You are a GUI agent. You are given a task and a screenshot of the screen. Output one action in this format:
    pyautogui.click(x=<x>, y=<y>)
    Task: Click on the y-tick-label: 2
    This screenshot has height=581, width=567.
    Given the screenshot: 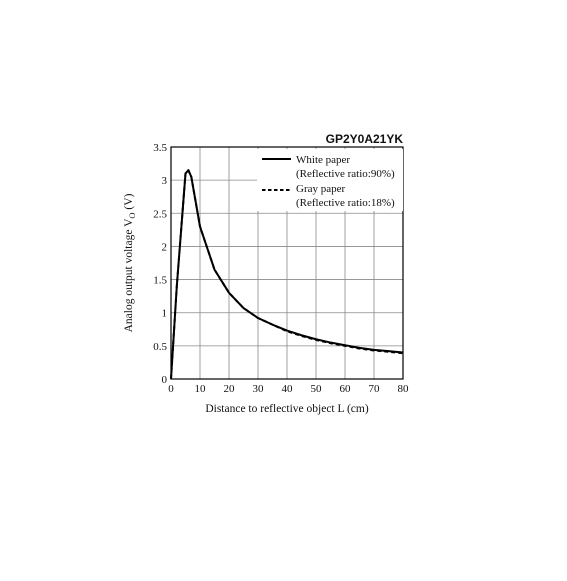 What is the action you would take?
    pyautogui.click(x=165, y=247)
    